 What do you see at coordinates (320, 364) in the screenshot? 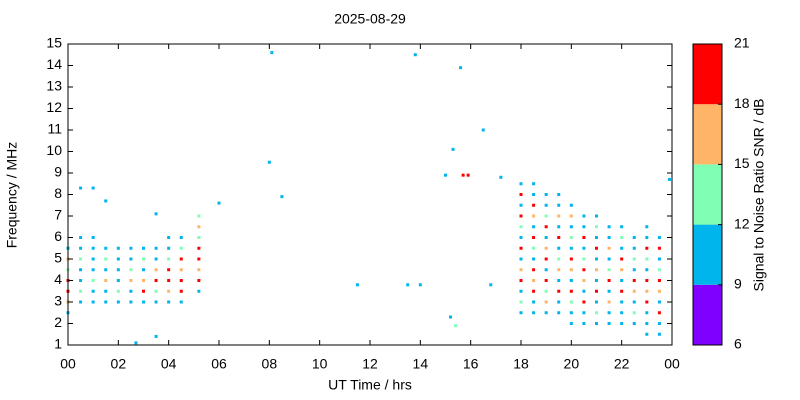
I see `x-tick-label: 10` at bounding box center [320, 364].